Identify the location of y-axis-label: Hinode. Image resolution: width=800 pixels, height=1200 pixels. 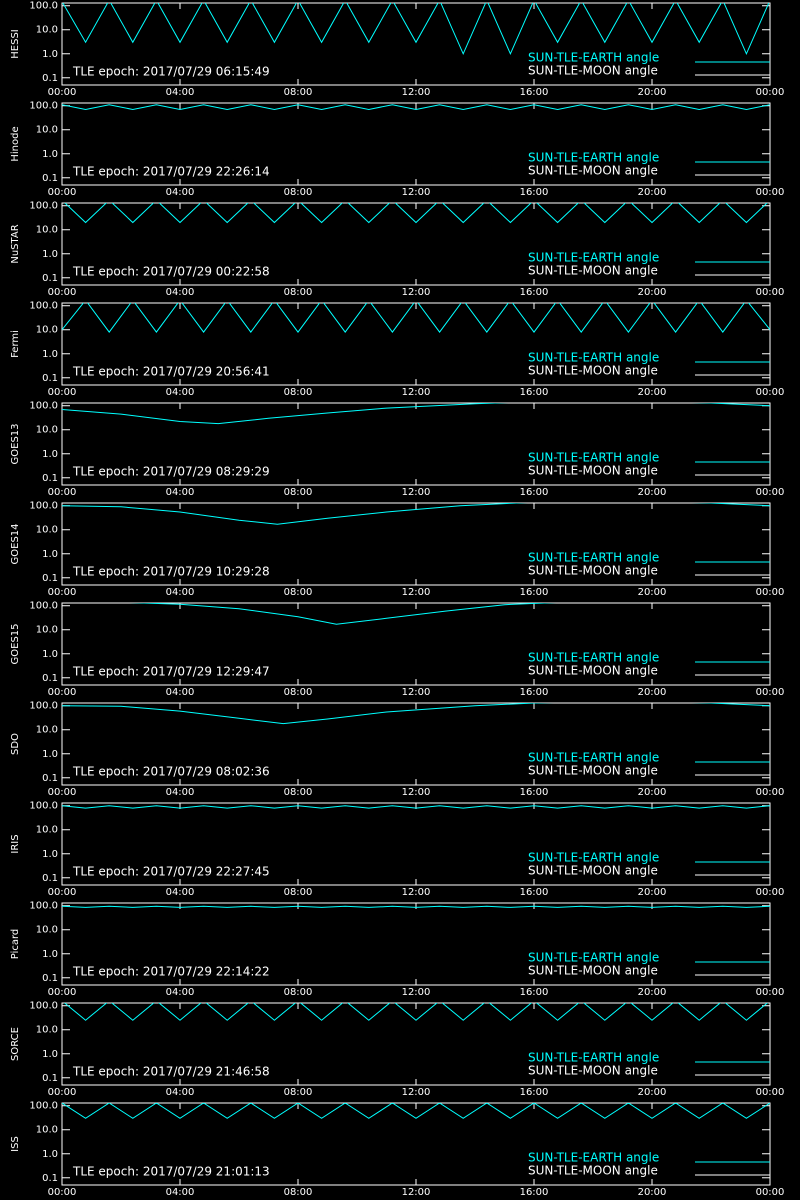
(15, 143).